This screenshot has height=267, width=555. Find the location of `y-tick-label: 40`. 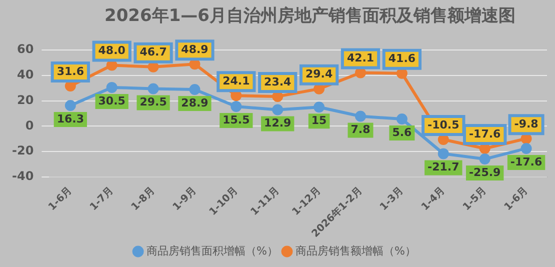

y-tick-label: 40 is located at coordinates (25, 75).